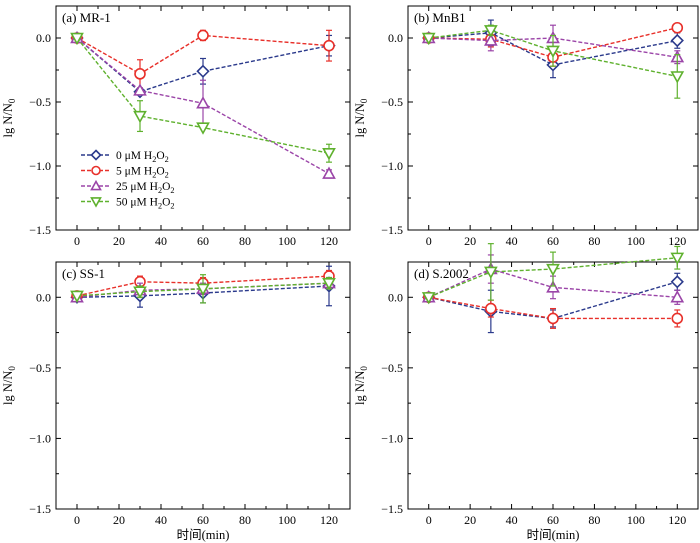 The height and width of the screenshot is (543, 700). I want to click on panel-label: (c) SS-1, so click(83, 273).